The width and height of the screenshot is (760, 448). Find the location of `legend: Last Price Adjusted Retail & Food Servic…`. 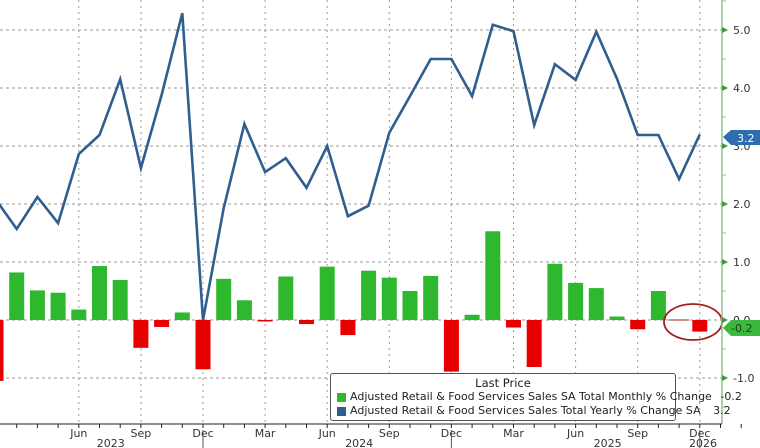

legend: Last Price Adjusted Retail & Food Servic… is located at coordinates (536, 397).